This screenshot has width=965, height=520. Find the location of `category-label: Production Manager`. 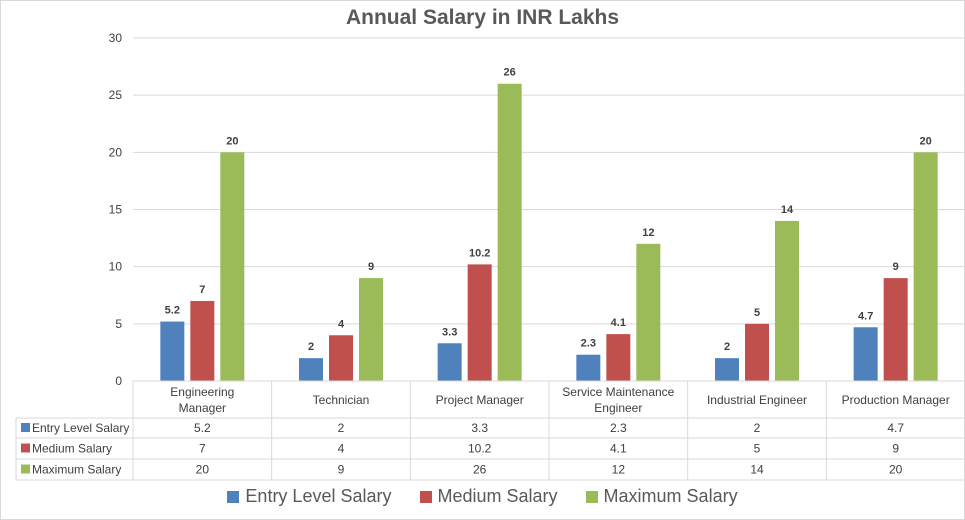

category-label: Production Manager is located at coordinates (896, 400).